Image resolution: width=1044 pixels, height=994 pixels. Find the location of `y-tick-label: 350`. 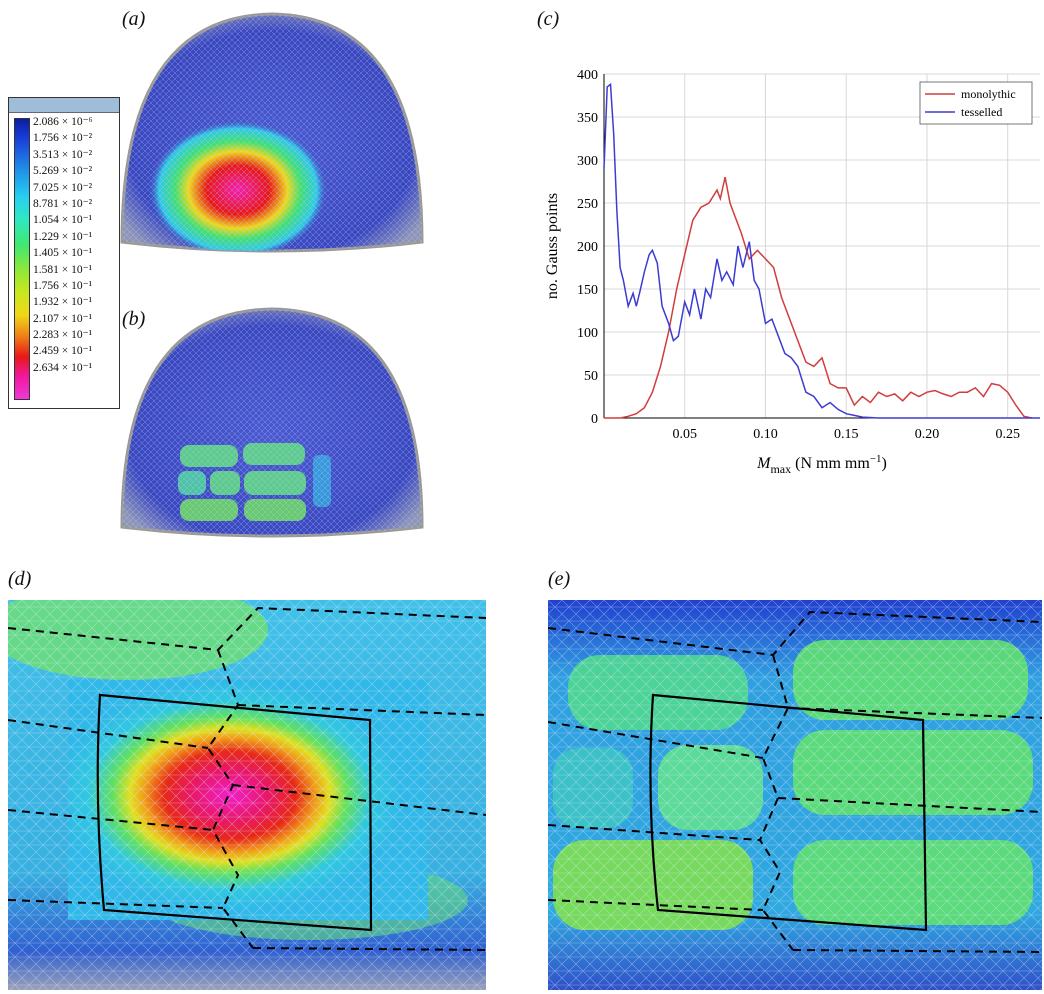

y-tick-label: 350 is located at coordinates (587, 118).